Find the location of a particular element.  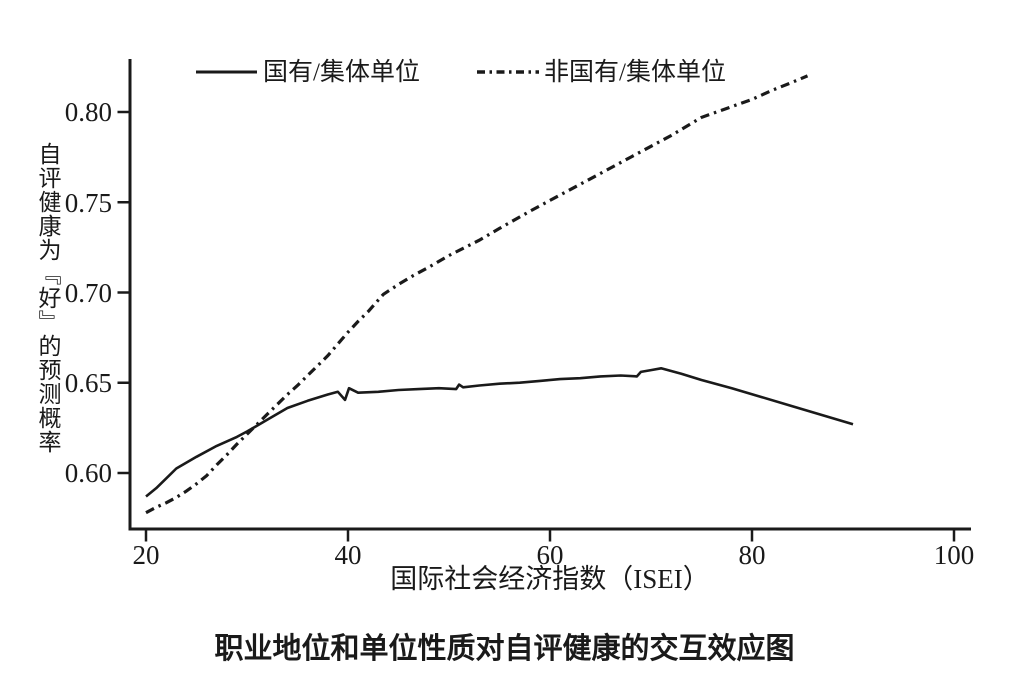

figure-caption: 职业地位和单位性质对自评健康的交互效应图 is located at coordinates (504, 649).